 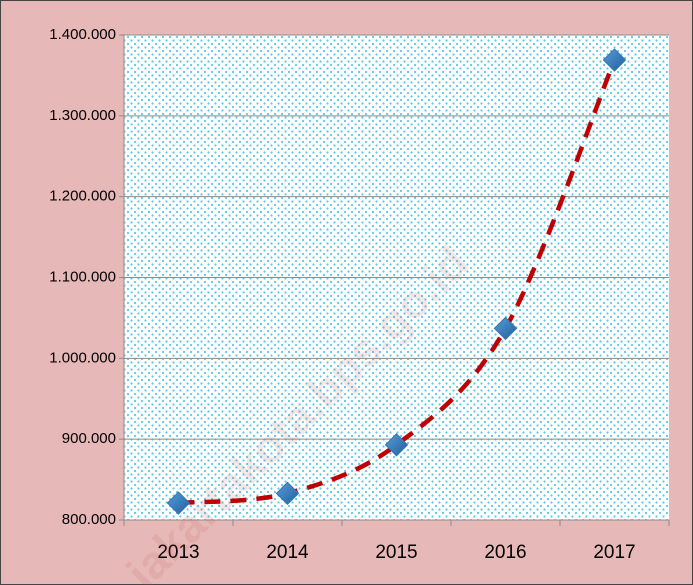 I want to click on x-tick-label: 2013, so click(x=178, y=552).